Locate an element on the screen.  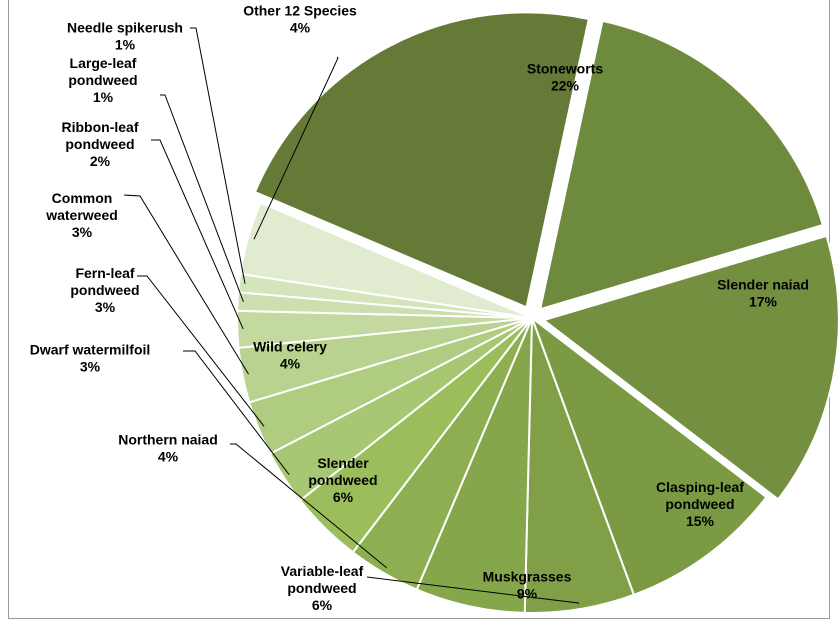
data-label-needle-spikerush: Needle spikerush 1% is located at coordinates (125, 36).